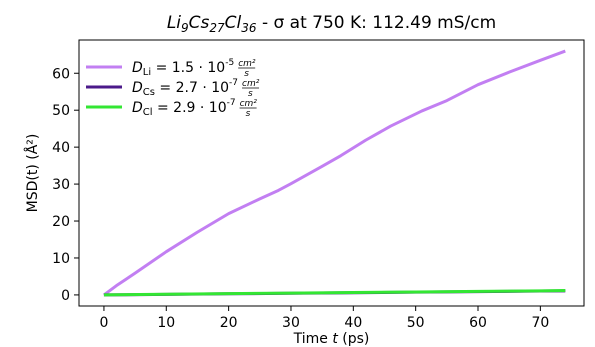  I want to click on x-axis-label: Time t (ps), so click(331, 339).